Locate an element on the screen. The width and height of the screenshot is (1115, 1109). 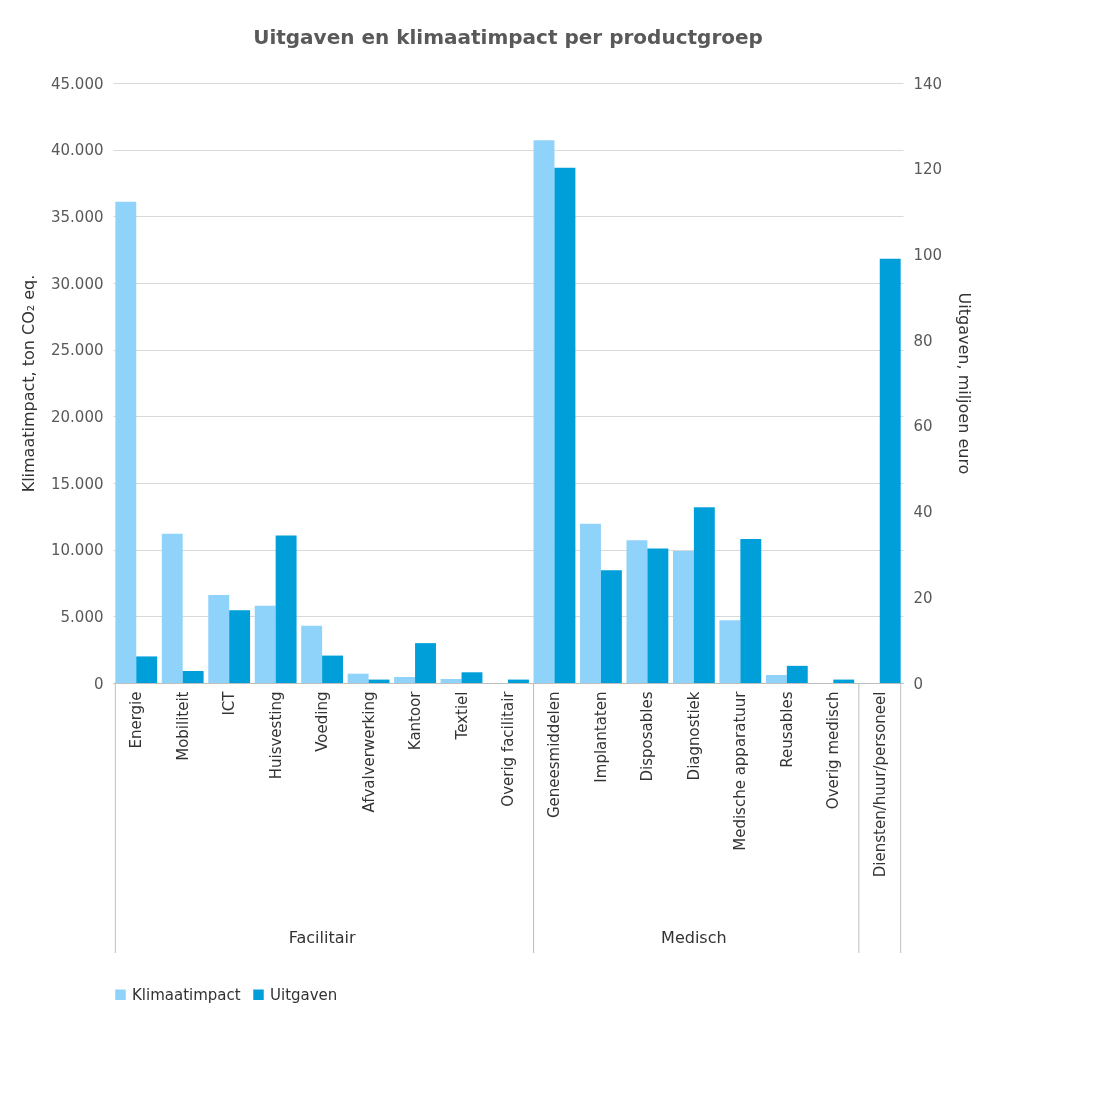
y2-tick-label: 20 is located at coordinates (923, 597).